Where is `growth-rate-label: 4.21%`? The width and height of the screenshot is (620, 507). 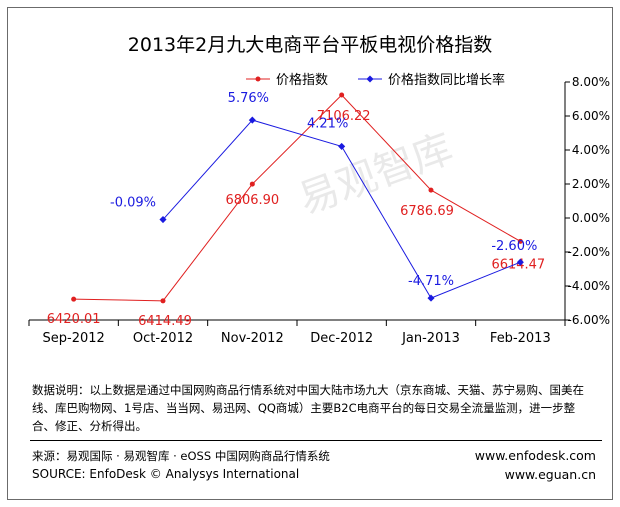 growth-rate-label: 4.21% is located at coordinates (327, 123).